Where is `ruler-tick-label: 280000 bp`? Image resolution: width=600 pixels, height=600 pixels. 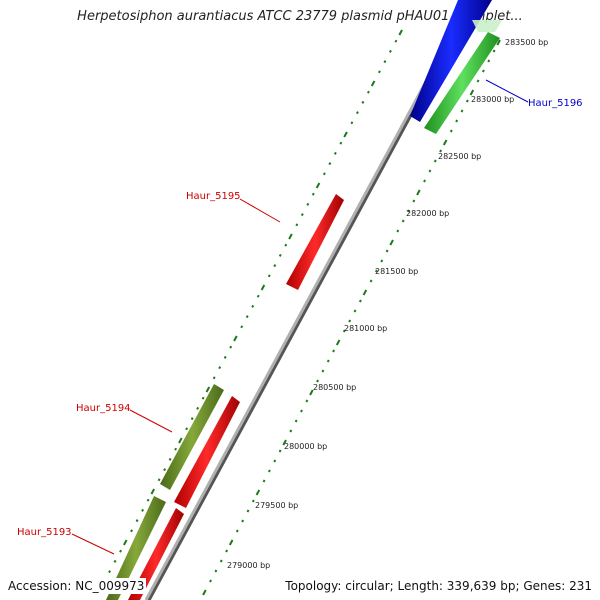
ruler-tick-label: 280000 bp is located at coordinates (305, 446).